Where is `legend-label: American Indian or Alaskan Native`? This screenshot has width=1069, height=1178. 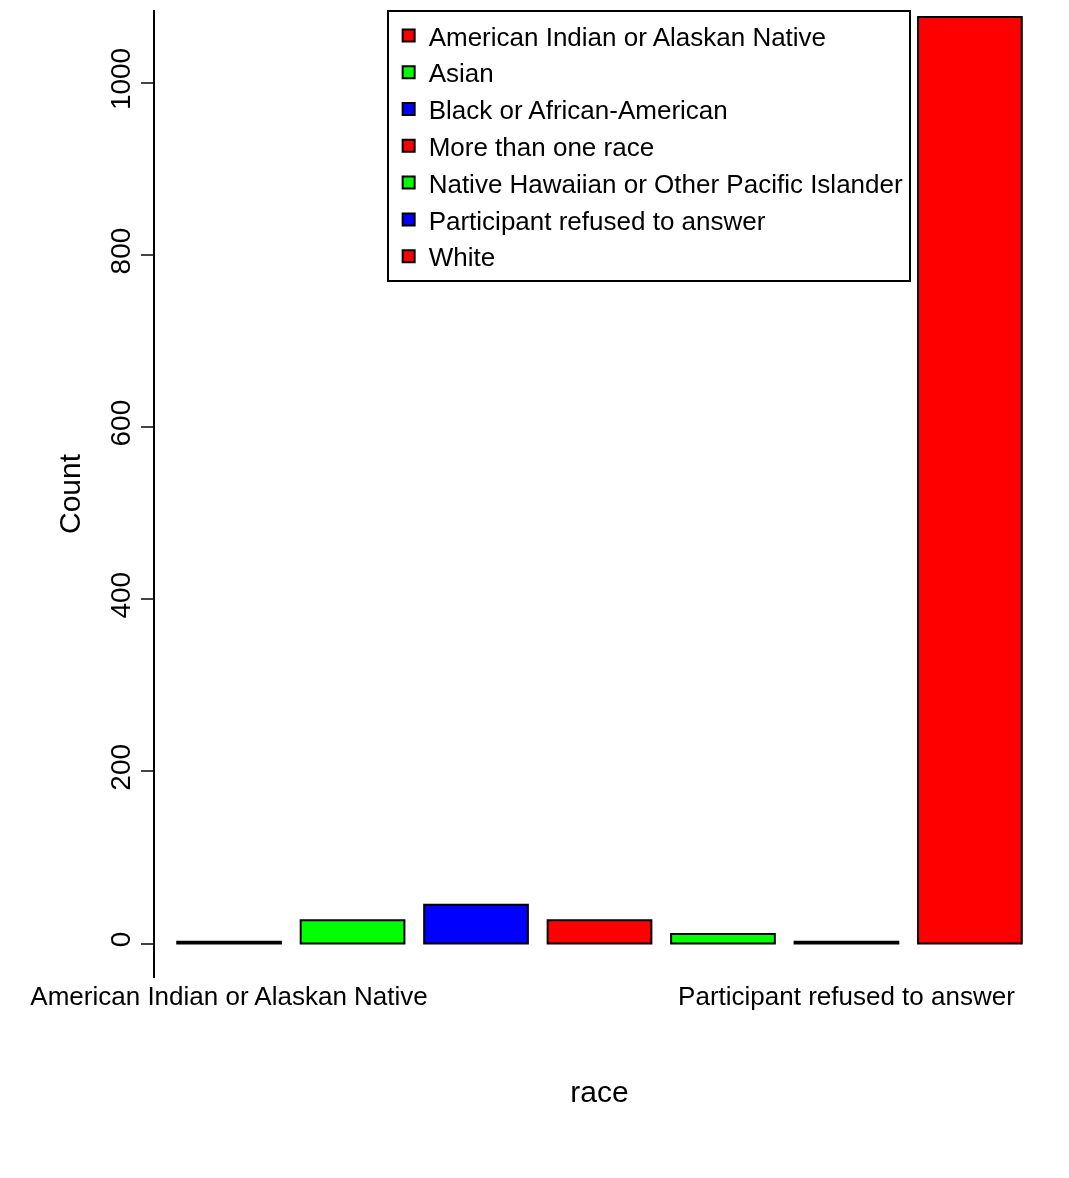 legend-label: American Indian or Alaskan Native is located at coordinates (627, 36).